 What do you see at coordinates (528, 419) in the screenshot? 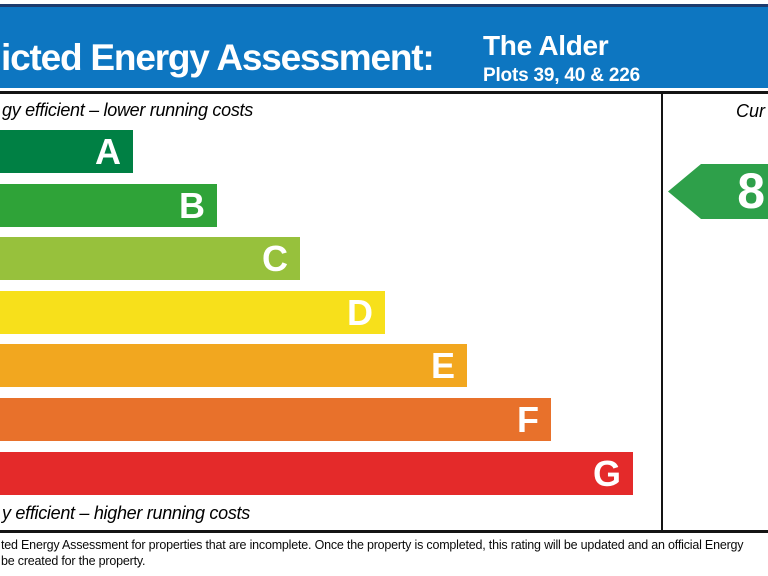
I see `band-letter-f: F` at bounding box center [528, 419].